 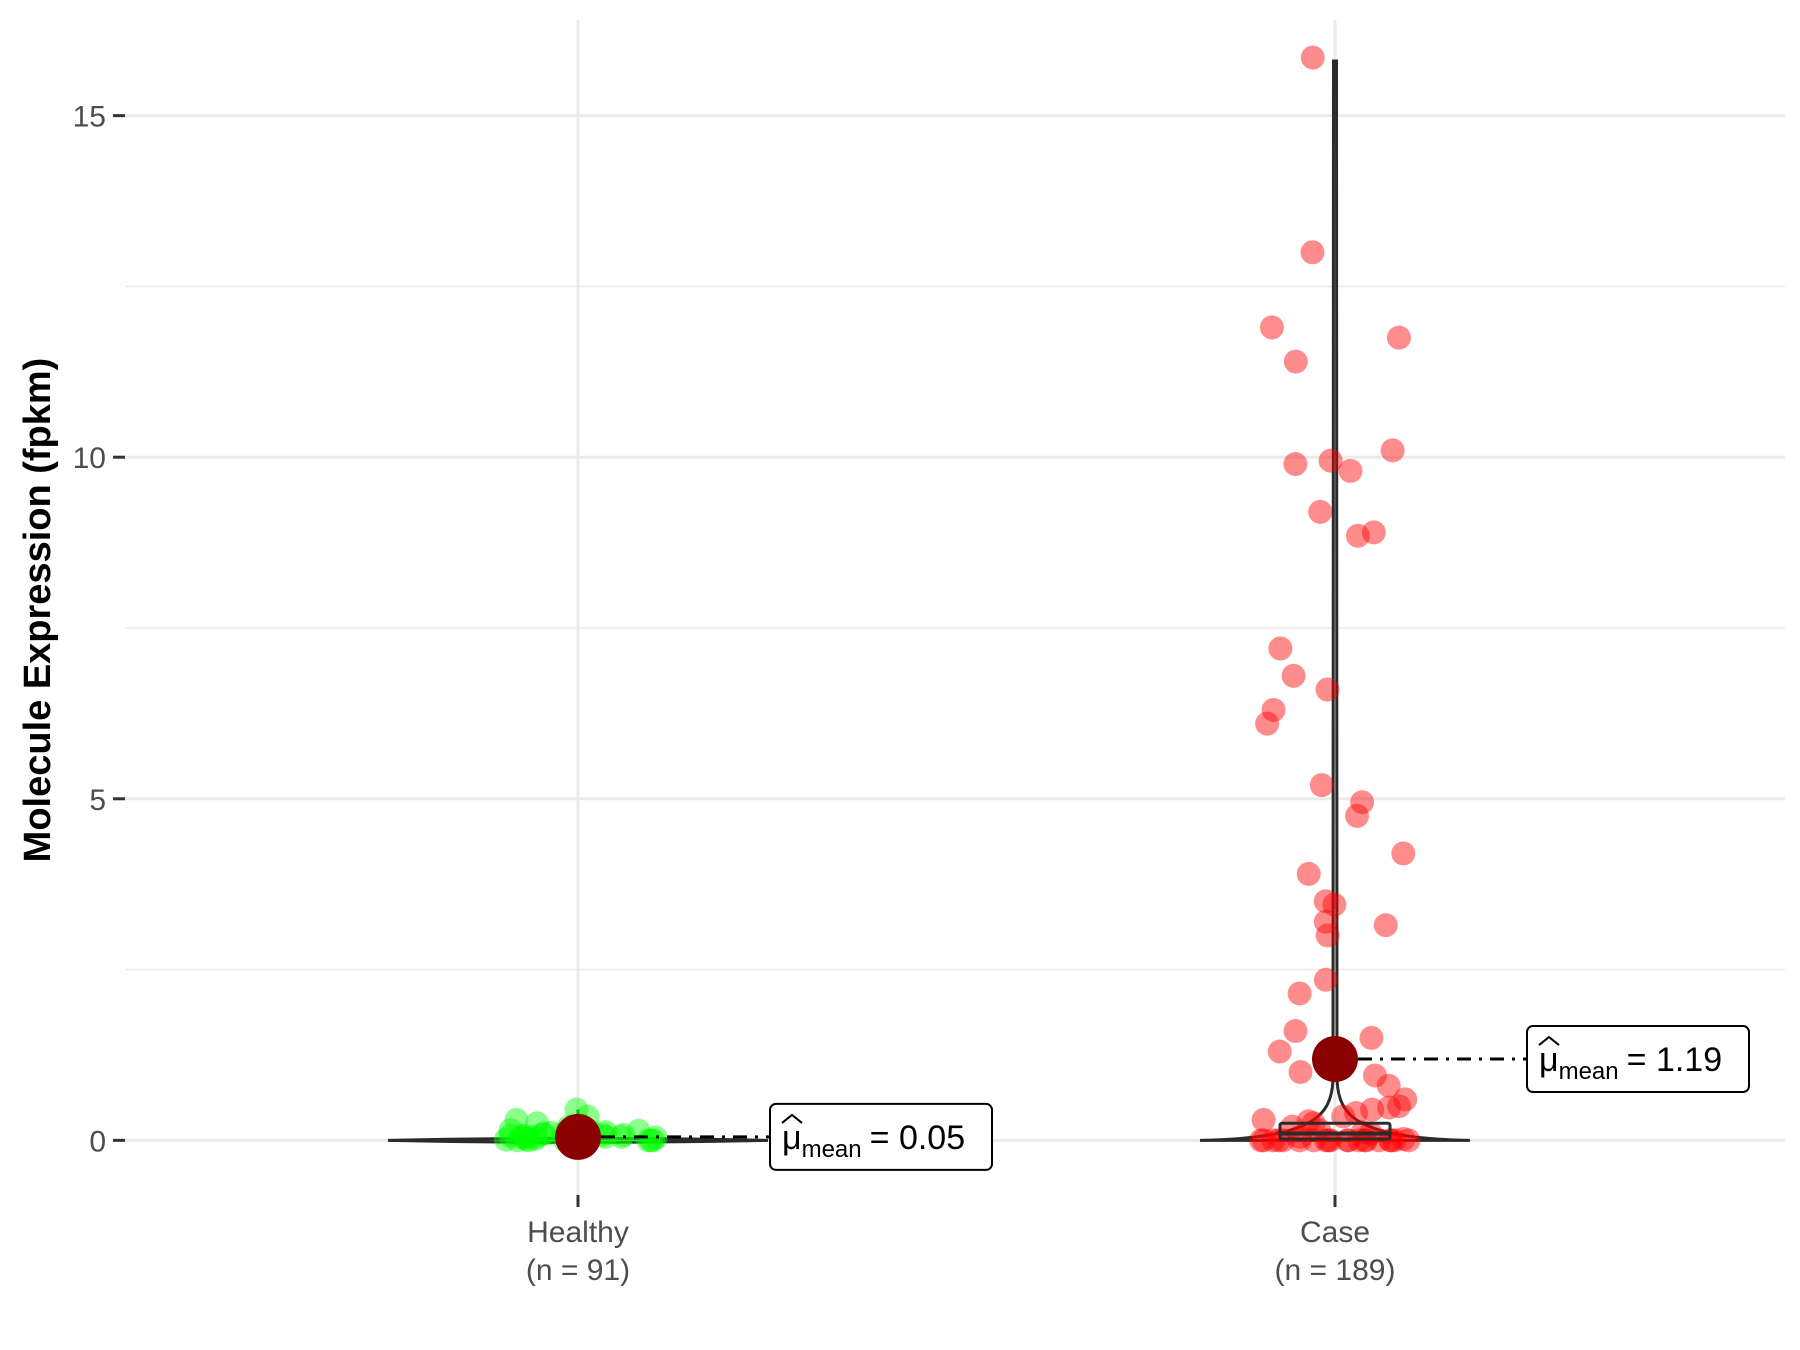 I want to click on y-tick-label: 5, so click(x=97, y=800).